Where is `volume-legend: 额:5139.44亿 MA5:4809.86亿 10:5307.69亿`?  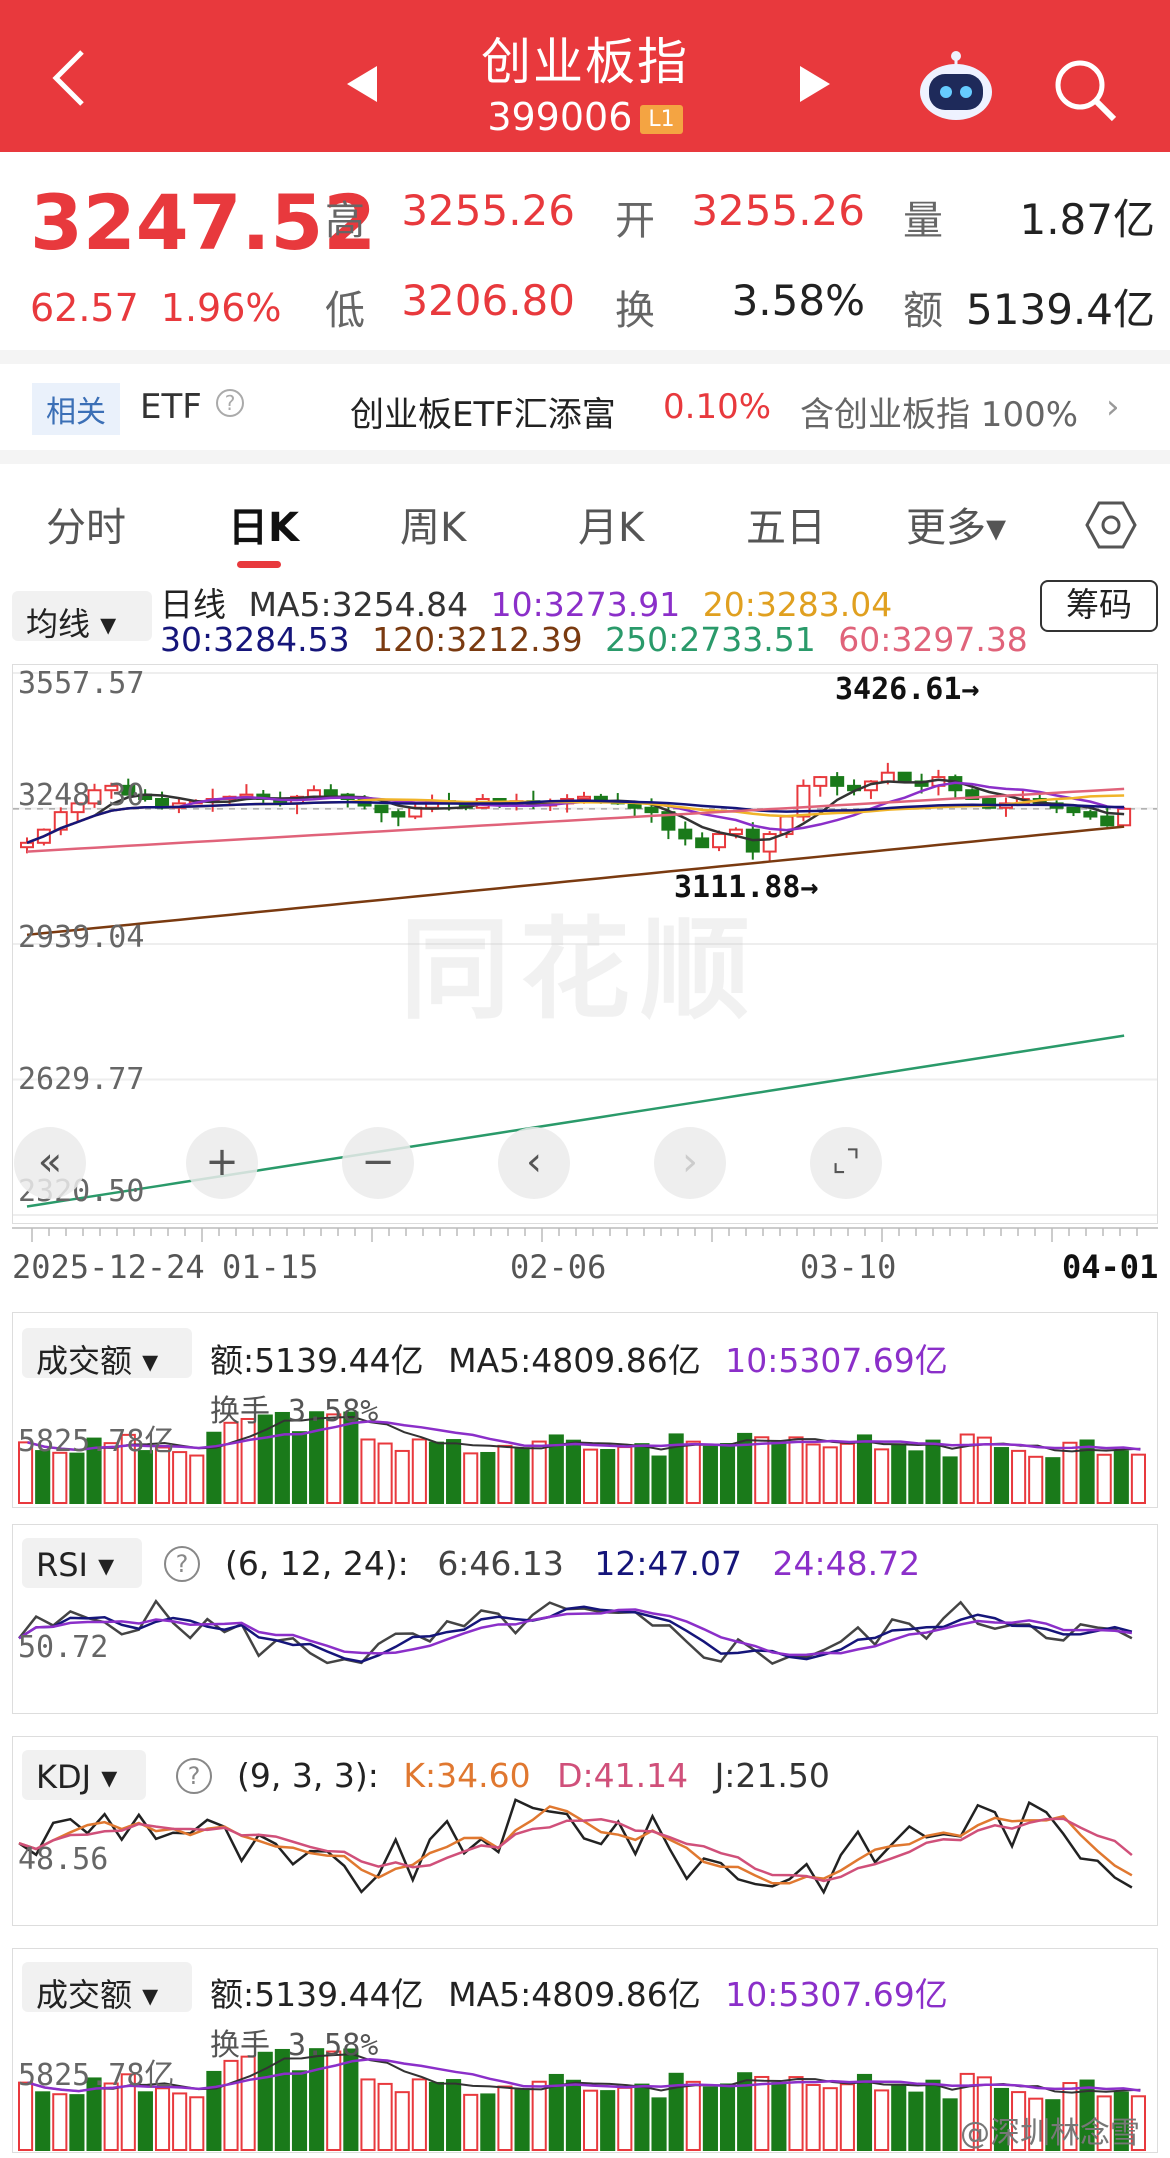 volume-legend: 额:5139.44亿 MA5:4809.86亿 10:5307.69亿 is located at coordinates (579, 1360).